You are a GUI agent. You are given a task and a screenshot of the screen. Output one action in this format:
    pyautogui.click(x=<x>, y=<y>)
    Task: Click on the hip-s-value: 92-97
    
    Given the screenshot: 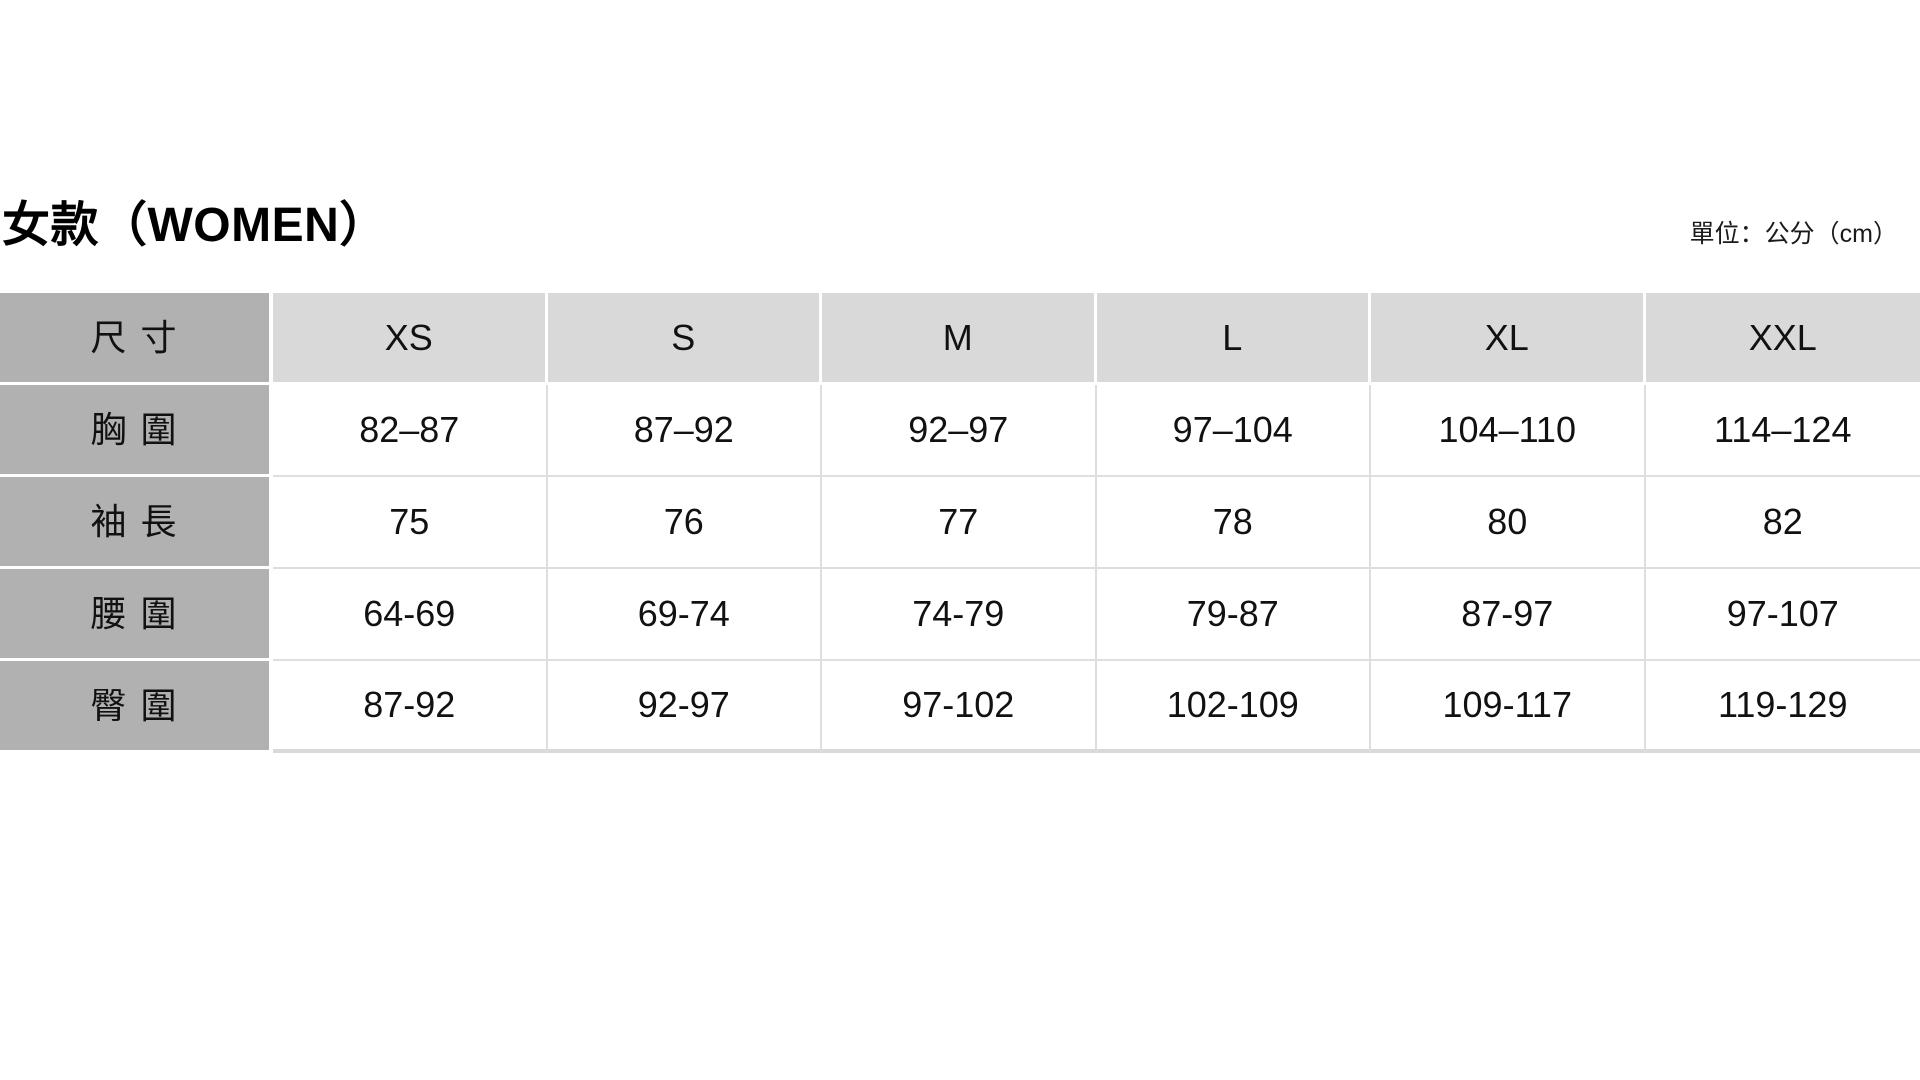 What is the action you would take?
    pyautogui.click(x=684, y=707)
    